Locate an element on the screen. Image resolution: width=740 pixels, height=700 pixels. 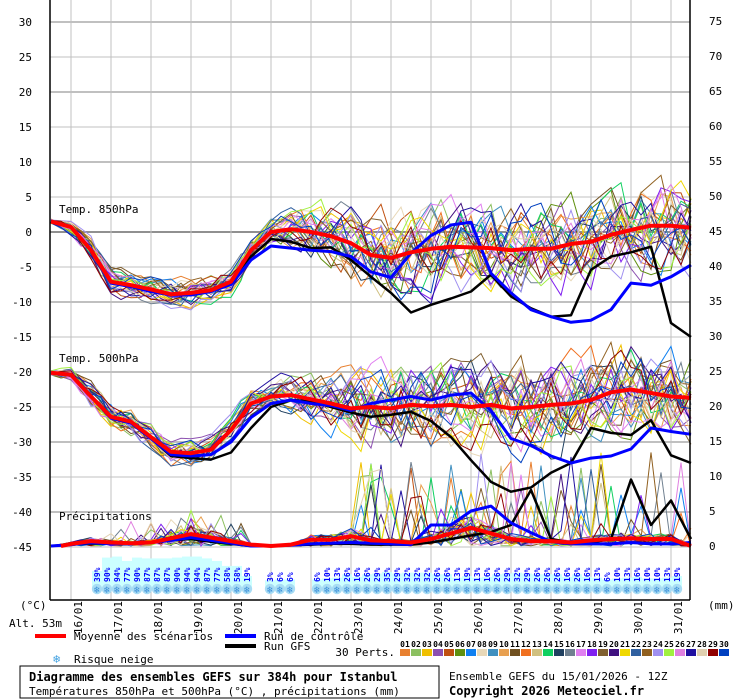
member-number: 18 is located at coordinates (592, 644).